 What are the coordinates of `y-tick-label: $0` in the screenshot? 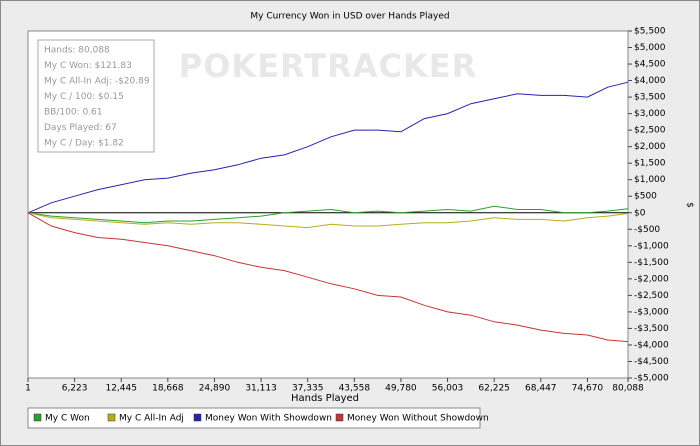 It's located at (640, 213).